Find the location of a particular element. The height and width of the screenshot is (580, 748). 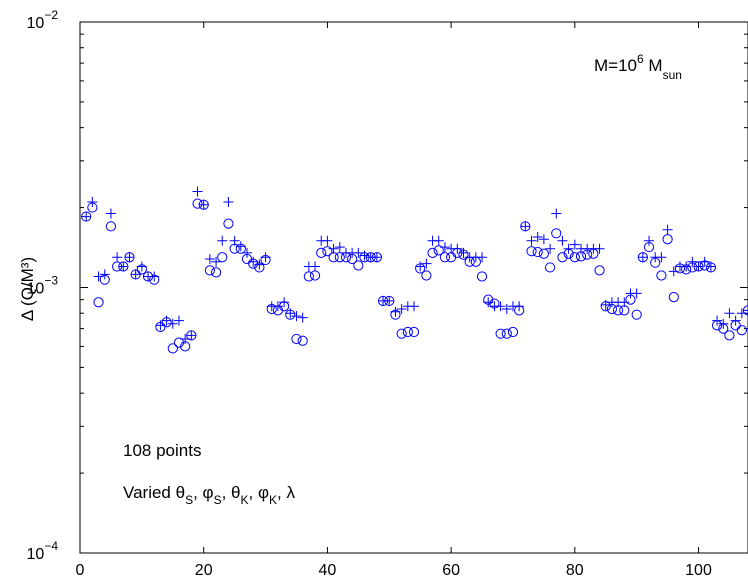

varied-symbol: θ is located at coordinates (235, 492).